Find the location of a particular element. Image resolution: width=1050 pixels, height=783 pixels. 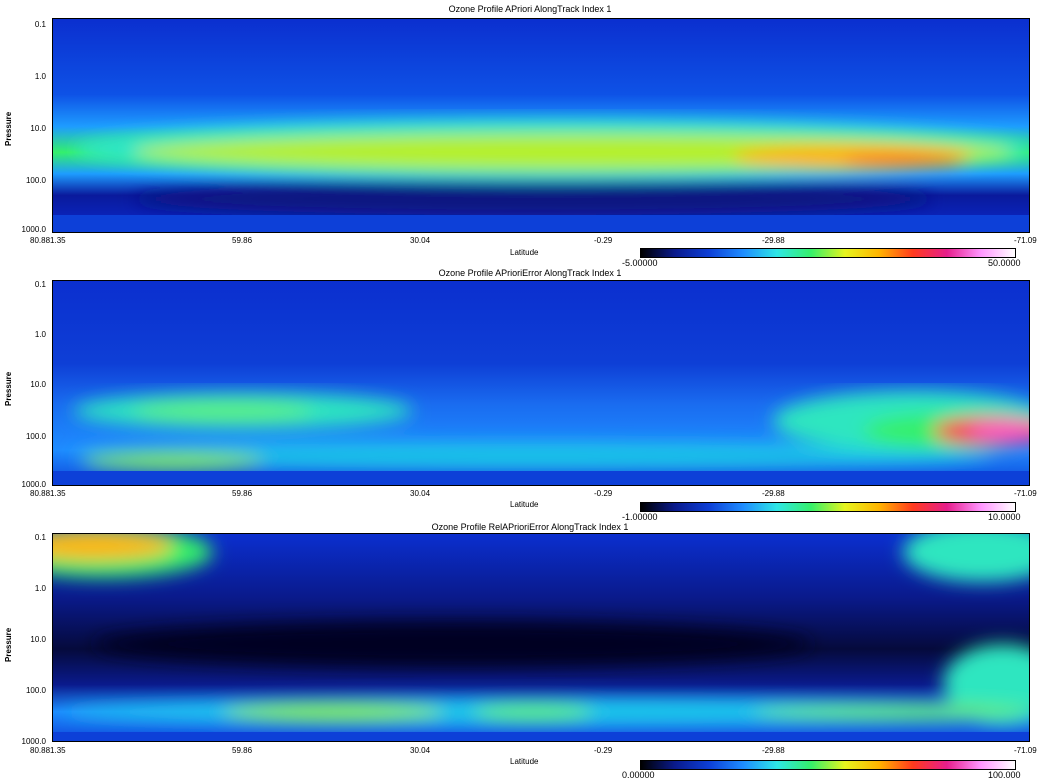

colorbar-min-label: -5.00000 is located at coordinates (640, 263).